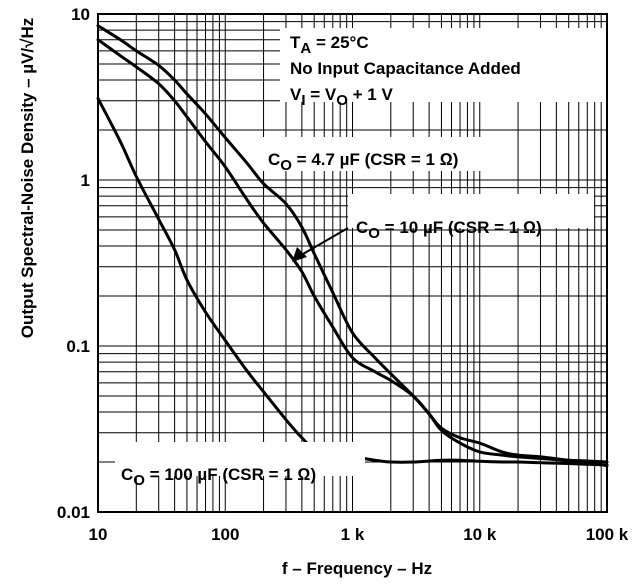  I want to click on x-tick-label: 10, so click(98, 534).